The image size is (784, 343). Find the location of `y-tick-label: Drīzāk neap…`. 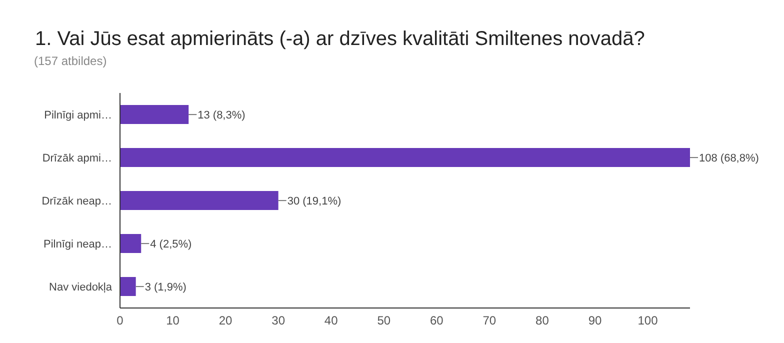

y-tick-label: Drīzāk neap… is located at coordinates (77, 201).